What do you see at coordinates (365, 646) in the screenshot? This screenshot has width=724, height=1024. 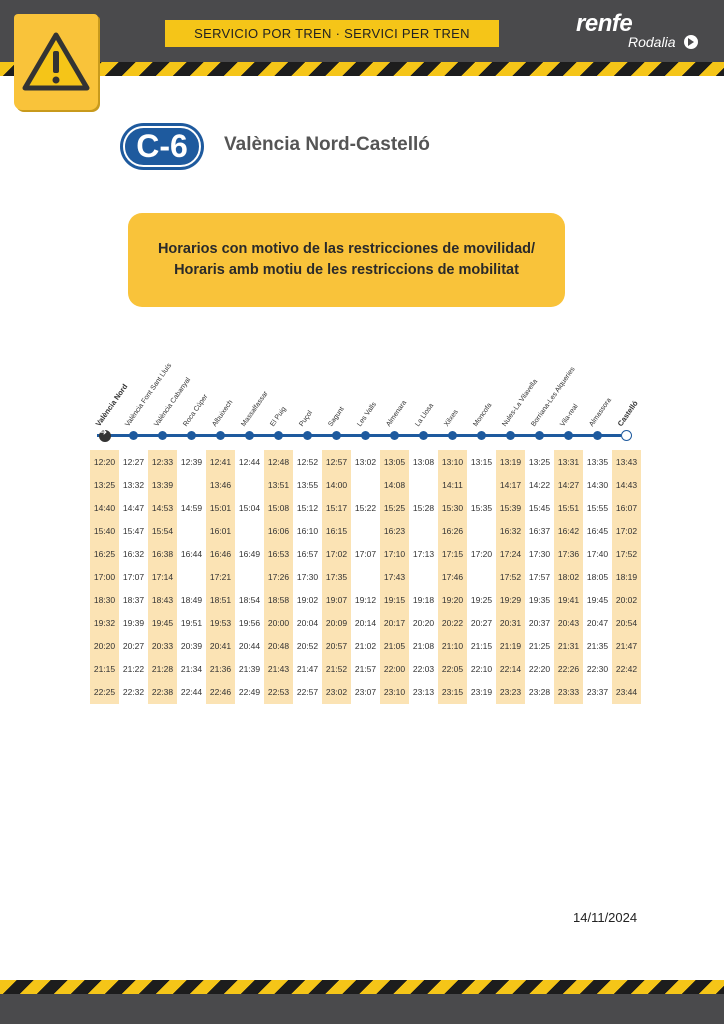 I see `departure-time: 21:02` at bounding box center [365, 646].